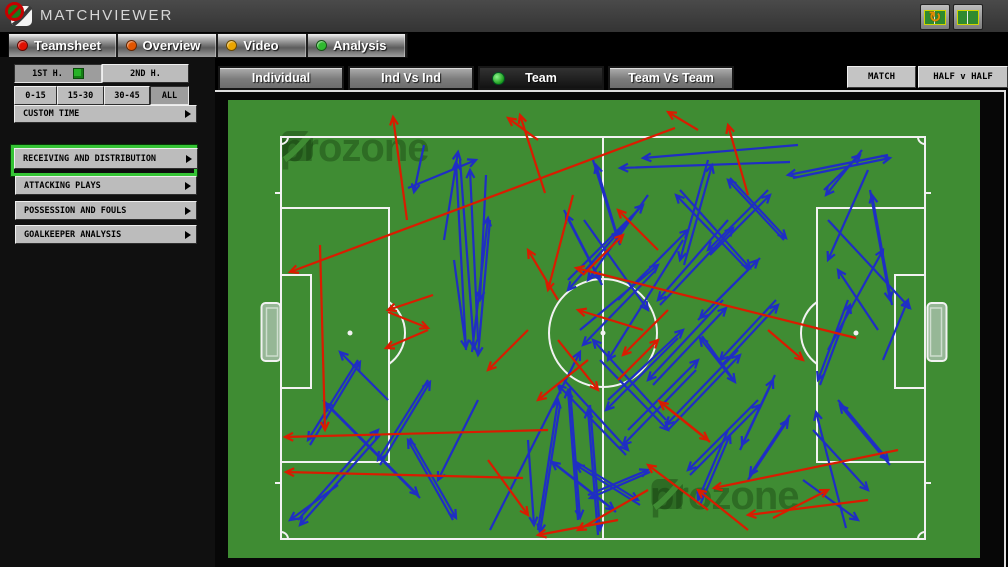 This screenshot has width=1008, height=567. I want to click on team-vs-team-view-button: Team Vs Team, so click(671, 78).